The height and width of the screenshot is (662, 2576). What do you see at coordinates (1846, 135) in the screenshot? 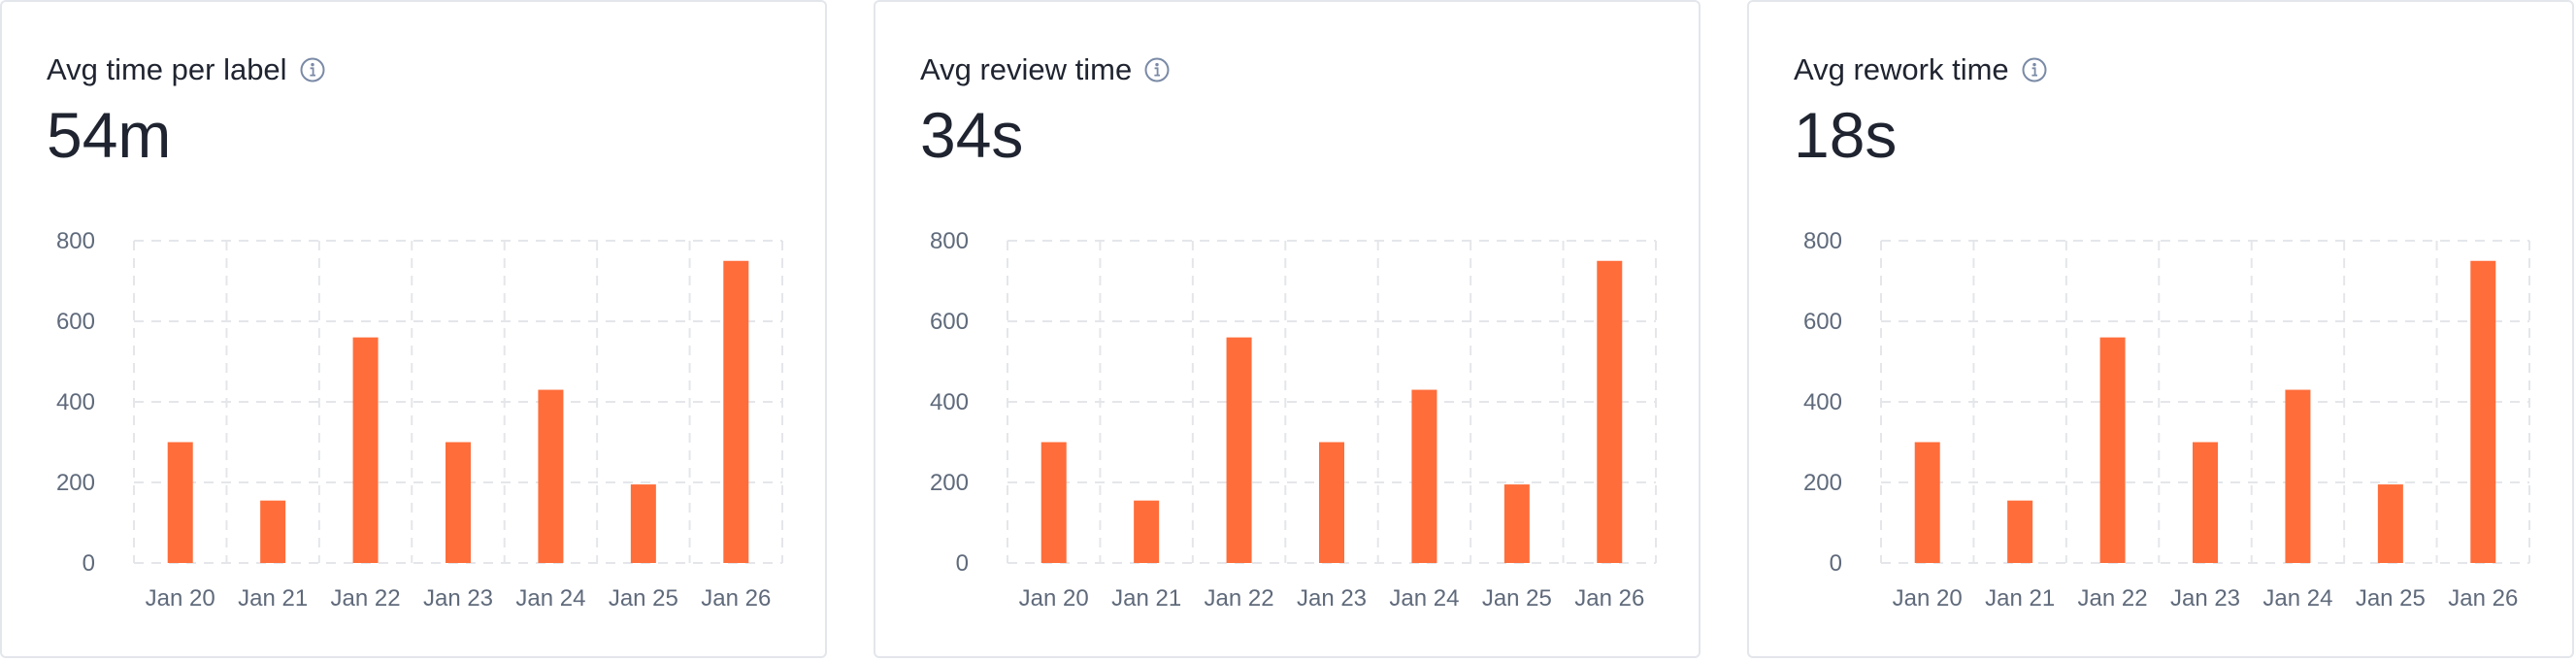
I see `card-value: 18s` at bounding box center [1846, 135].